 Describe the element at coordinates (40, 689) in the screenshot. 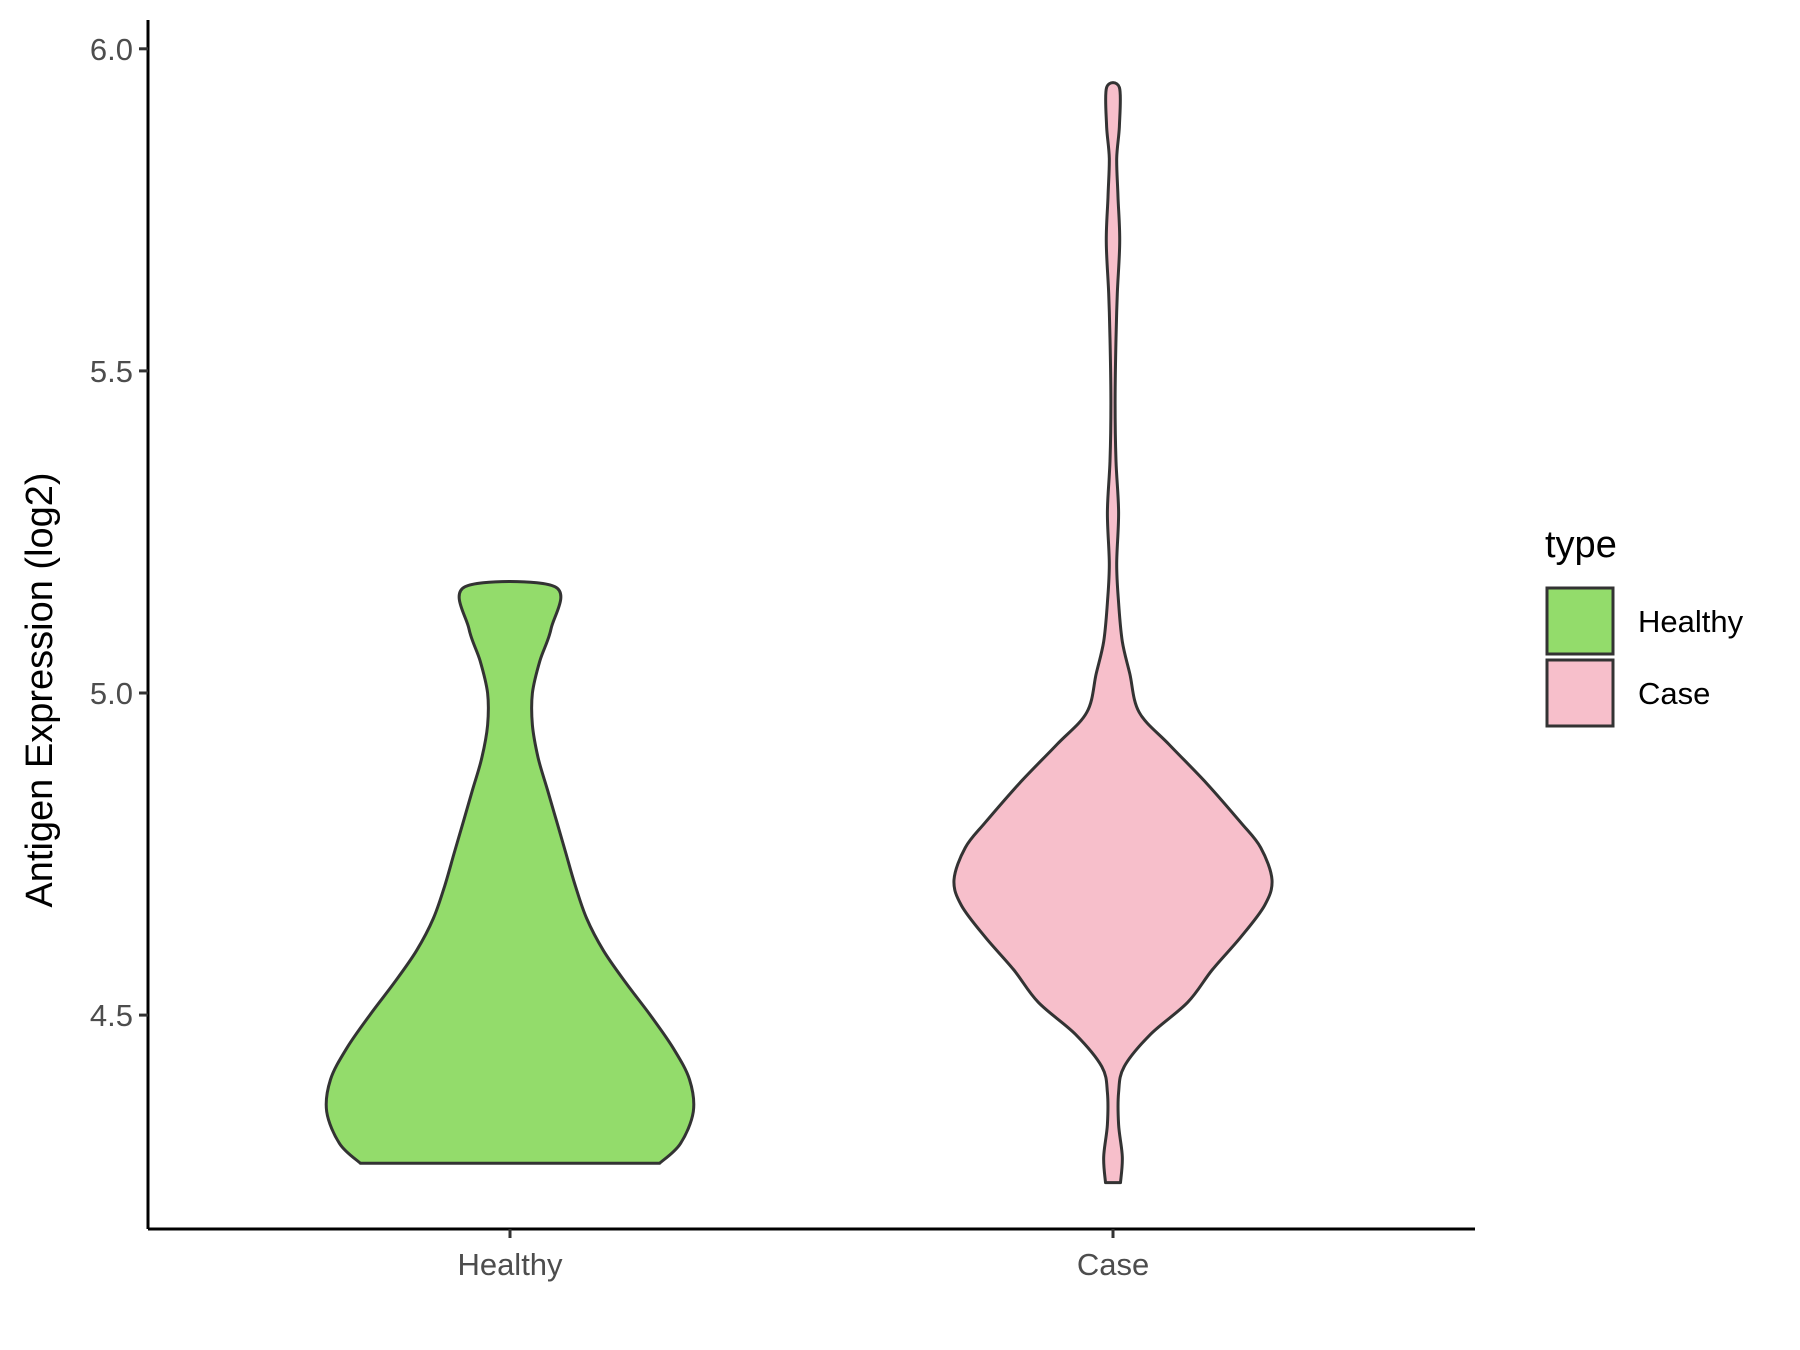

I see `y-axis-title: Antigen Expression (log2)` at that location.